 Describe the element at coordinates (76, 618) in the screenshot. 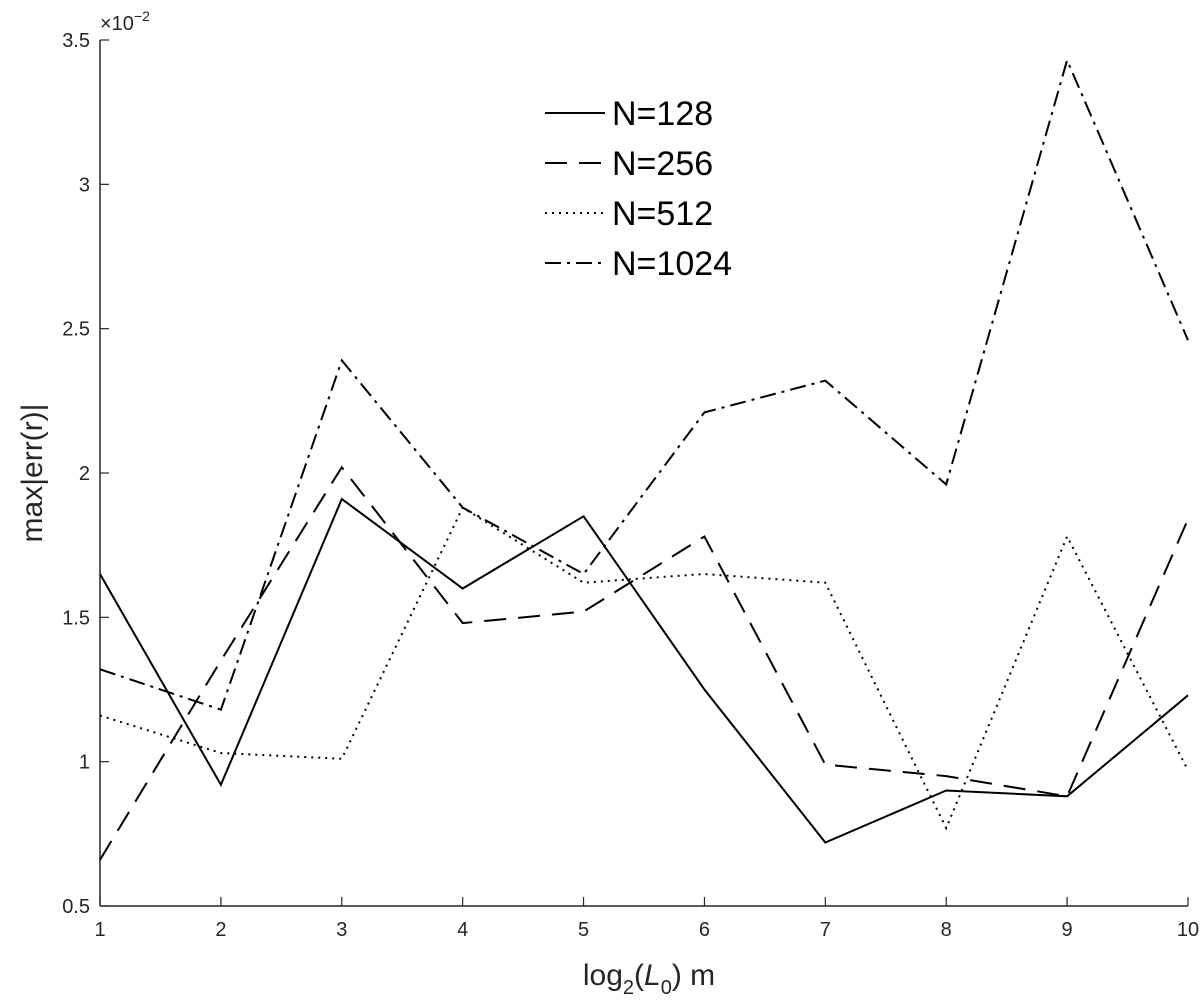

I see `y-tick-label: 1.5` at that location.